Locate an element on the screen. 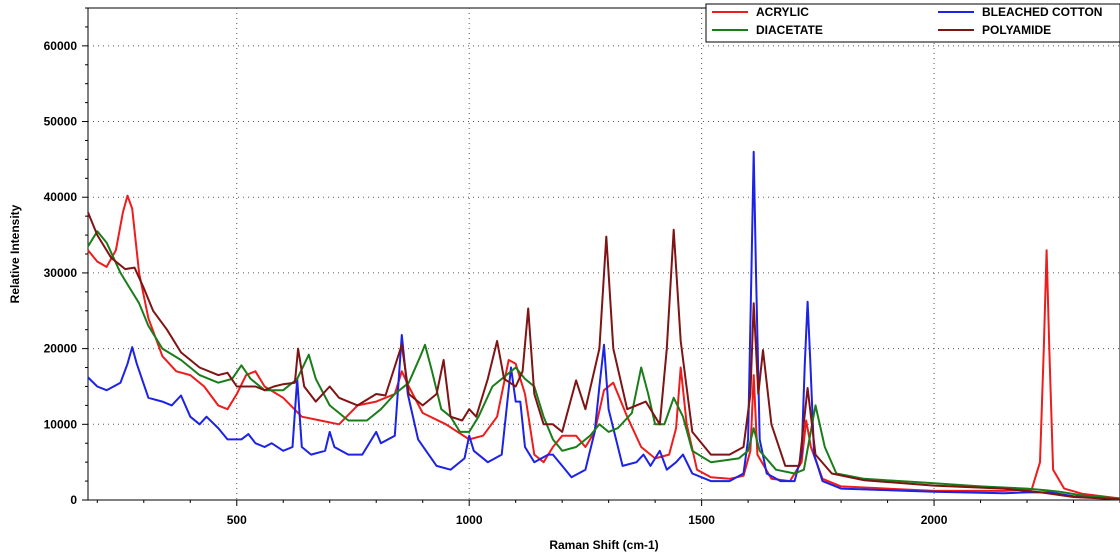 Image resolution: width=1120 pixels, height=554 pixels. y-axis-title: Relative Intensity is located at coordinates (15, 253).